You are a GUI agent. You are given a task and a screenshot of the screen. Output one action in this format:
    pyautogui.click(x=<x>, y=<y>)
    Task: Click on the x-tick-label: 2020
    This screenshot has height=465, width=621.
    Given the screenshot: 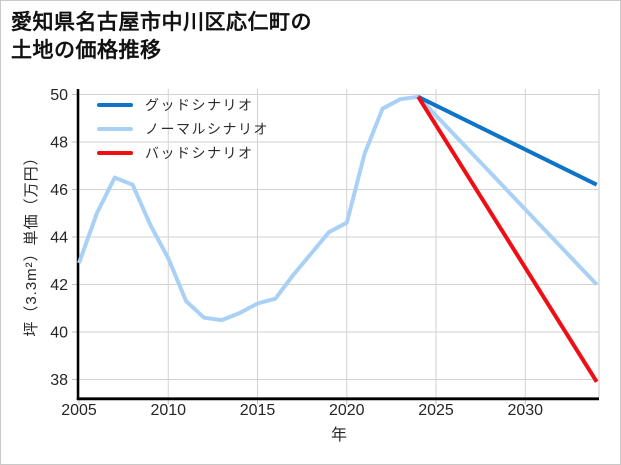 What is the action you would take?
    pyautogui.click(x=347, y=410)
    